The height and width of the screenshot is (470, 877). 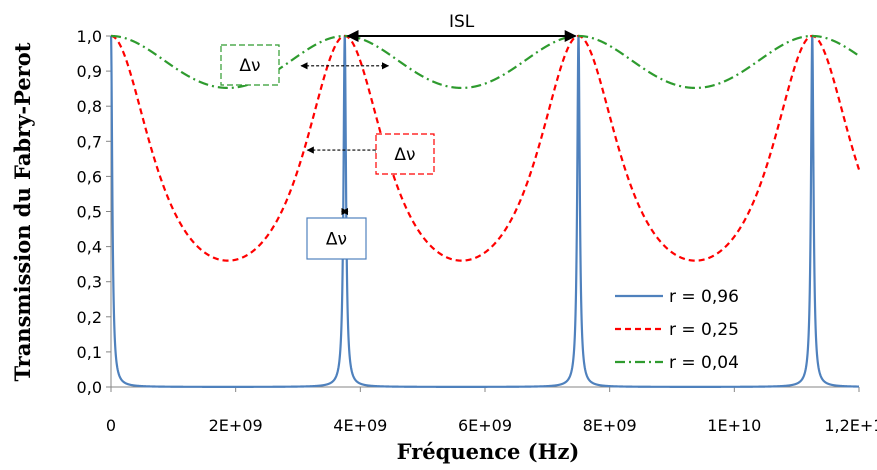 What do you see at coordinates (485, 425) in the screenshot?
I see `x-tick-label: 6E+09` at bounding box center [485, 425].